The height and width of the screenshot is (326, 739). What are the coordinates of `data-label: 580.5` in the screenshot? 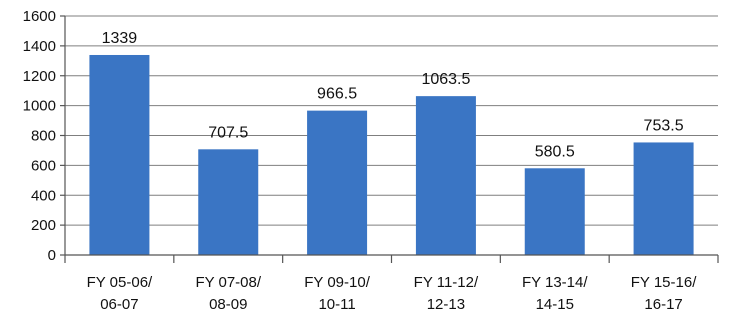 It's located at (555, 151).